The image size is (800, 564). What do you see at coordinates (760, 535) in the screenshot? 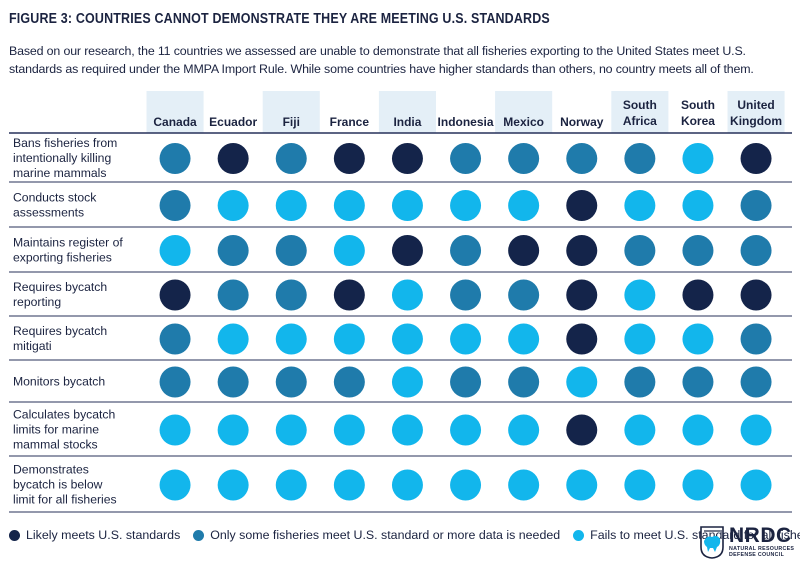
I see `logo-wordmark: NRDC` at bounding box center [760, 535].